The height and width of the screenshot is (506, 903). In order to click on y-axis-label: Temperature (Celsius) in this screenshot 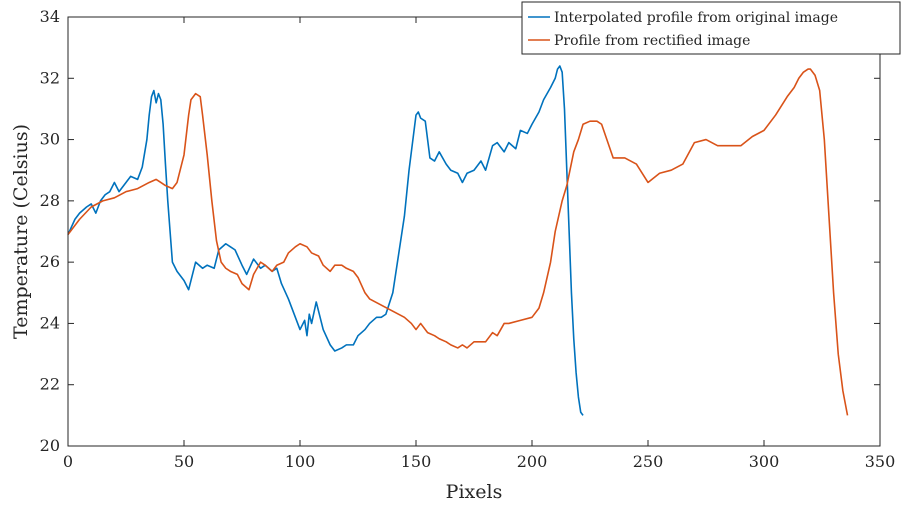, I will do `click(21, 231)`.